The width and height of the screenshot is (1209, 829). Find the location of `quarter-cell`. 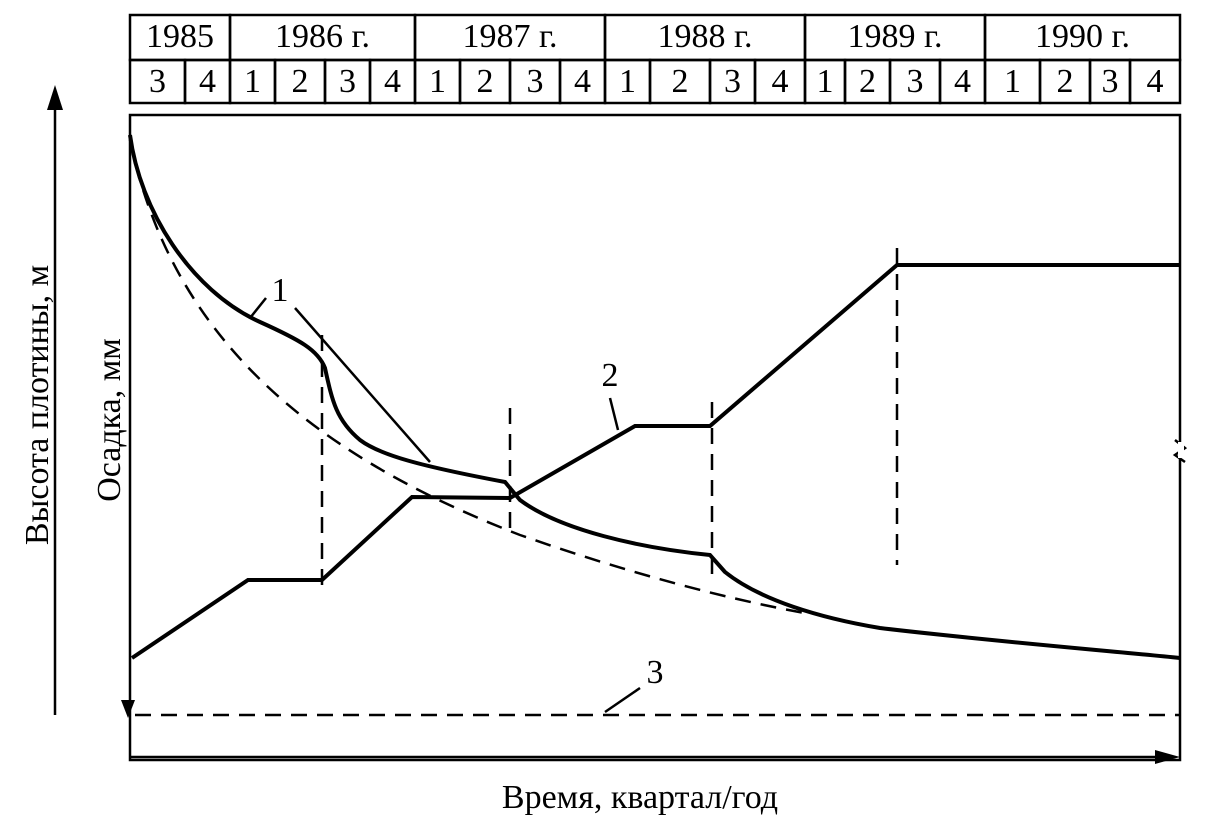

quarter-cell is located at coordinates (1155, 81).